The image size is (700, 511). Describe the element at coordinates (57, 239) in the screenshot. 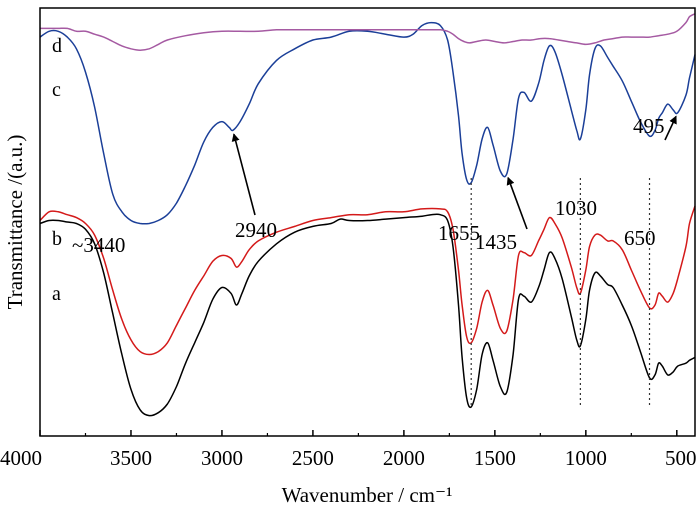

I see `series-b-label: b` at that location.